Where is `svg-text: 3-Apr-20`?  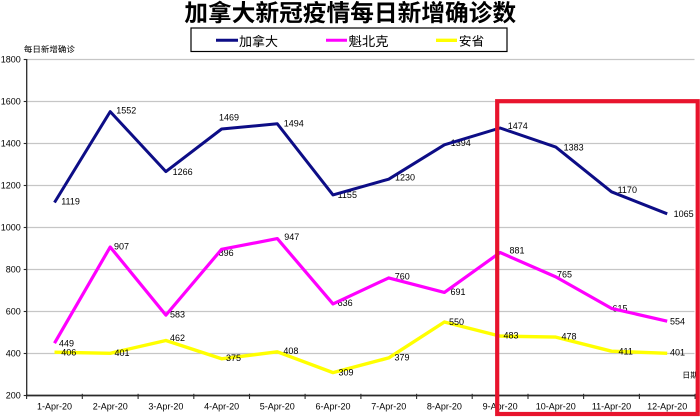
svg-text: 3-Apr-20 is located at coordinates (165, 407).